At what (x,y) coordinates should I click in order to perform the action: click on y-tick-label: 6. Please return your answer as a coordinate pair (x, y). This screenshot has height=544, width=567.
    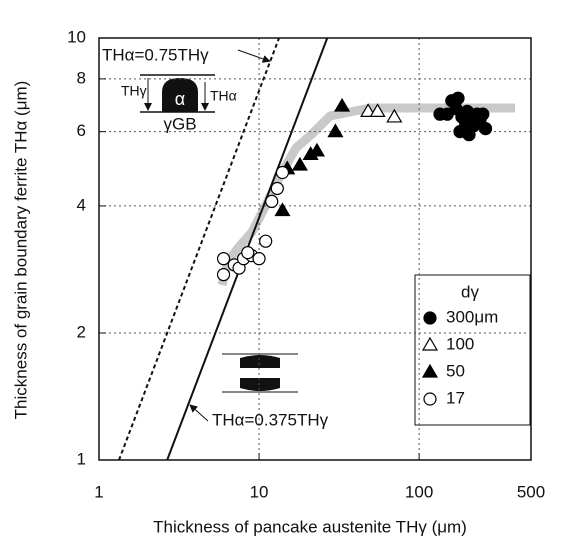
    Looking at the image, I should click on (81, 130).